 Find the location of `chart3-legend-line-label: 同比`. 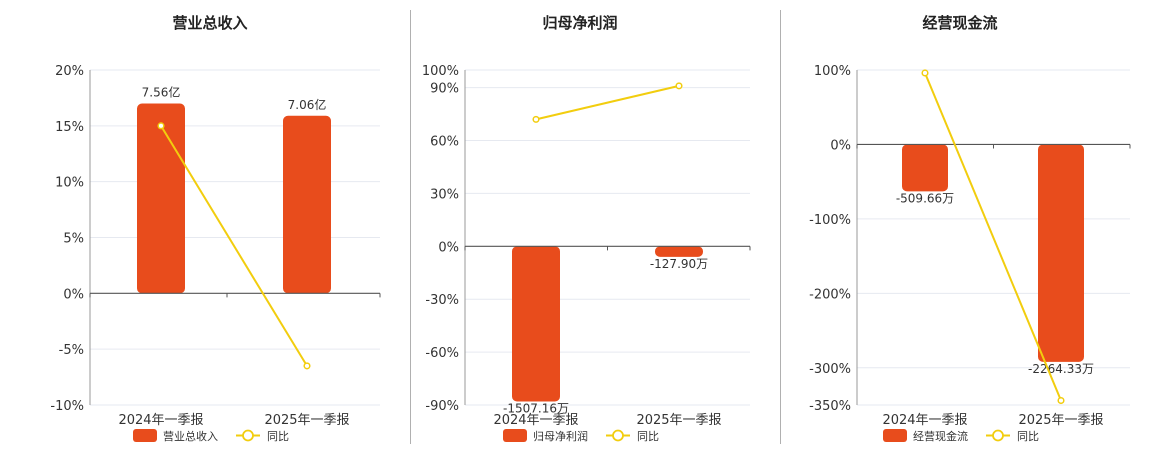

chart3-legend-line-label: 同比 is located at coordinates (1028, 436).